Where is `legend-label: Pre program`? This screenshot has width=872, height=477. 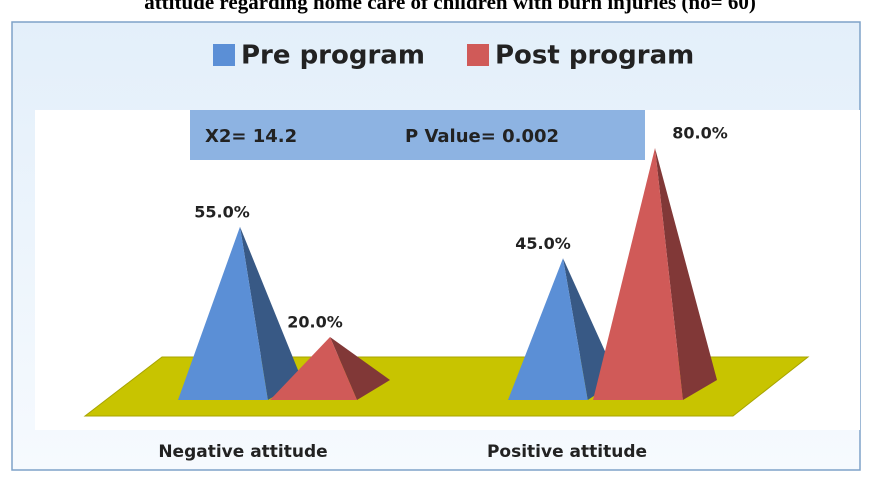
legend-label: Pre program is located at coordinates (333, 56).